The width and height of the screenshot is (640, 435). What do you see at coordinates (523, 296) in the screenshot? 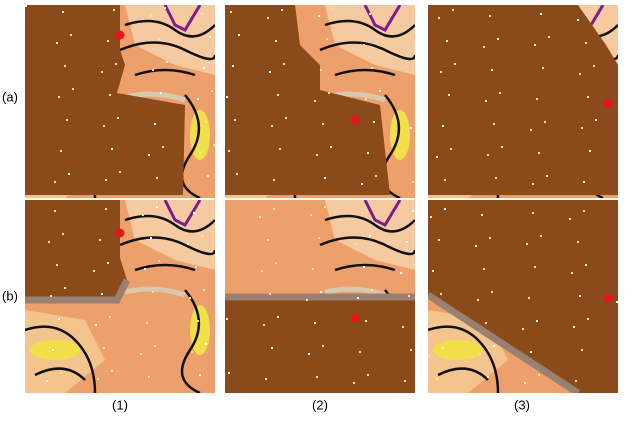
I see `burned-area` at bounding box center [523, 296].